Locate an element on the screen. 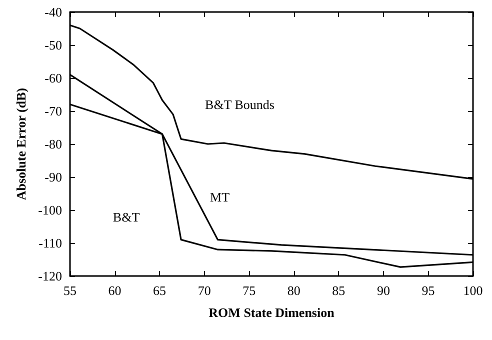  y-tick-label: -120 is located at coordinates (50, 276).